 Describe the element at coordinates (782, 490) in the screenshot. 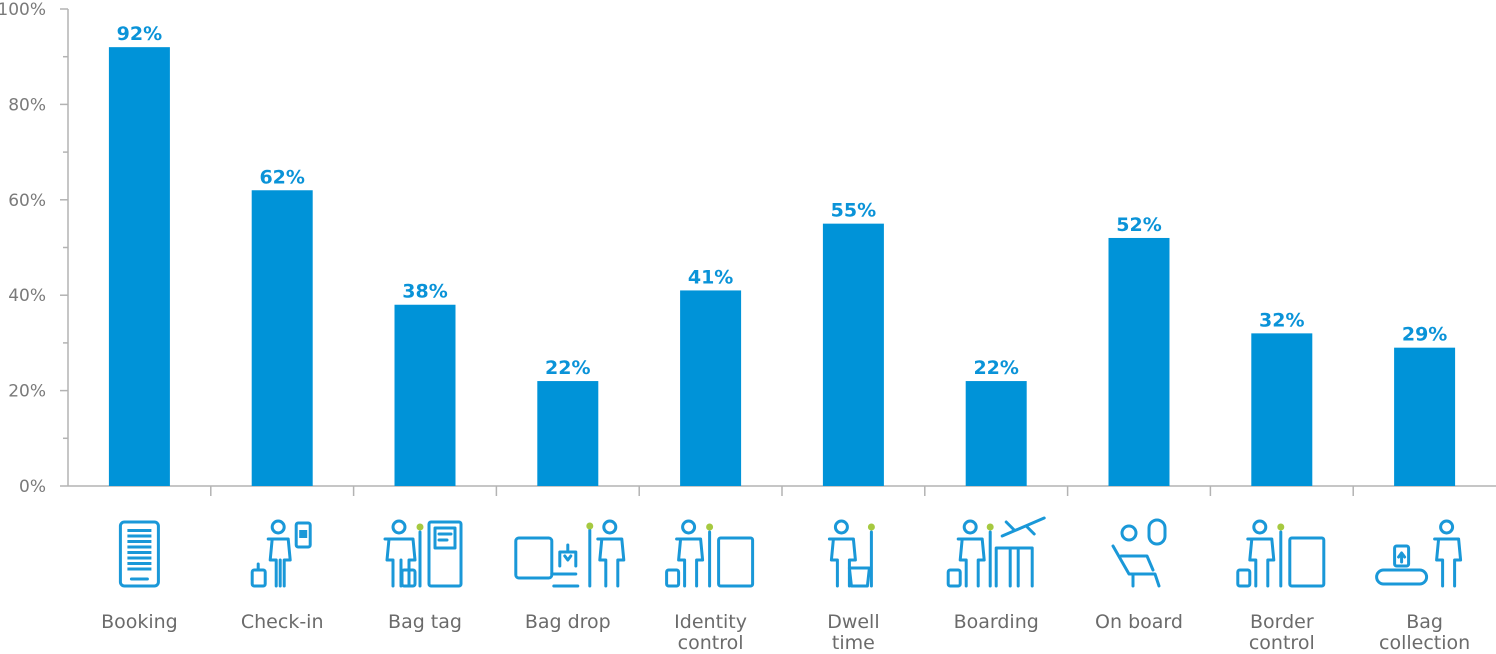

I see `x-axis` at that location.